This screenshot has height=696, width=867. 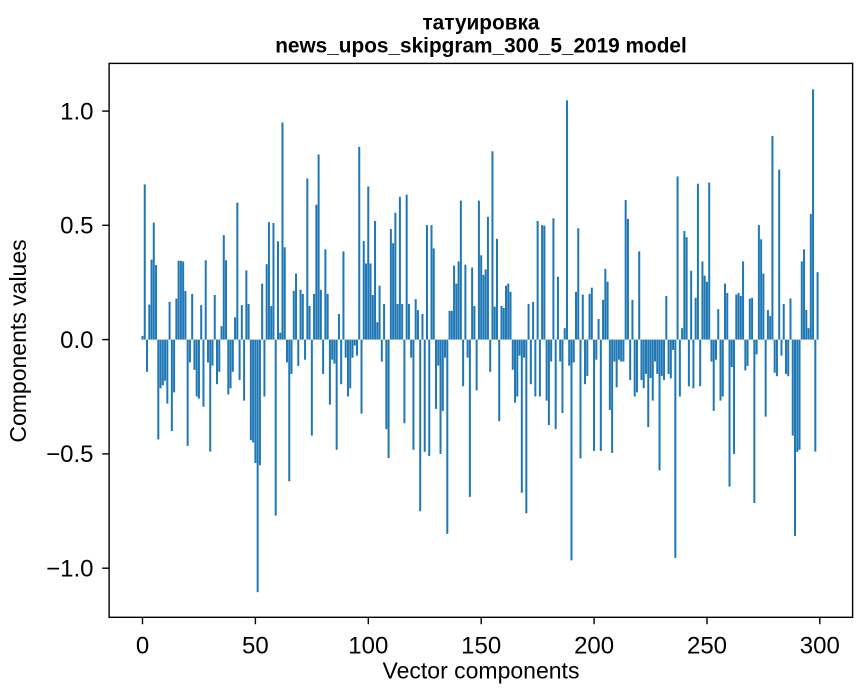 I want to click on svg-text: 0.0, so click(x=76, y=340).